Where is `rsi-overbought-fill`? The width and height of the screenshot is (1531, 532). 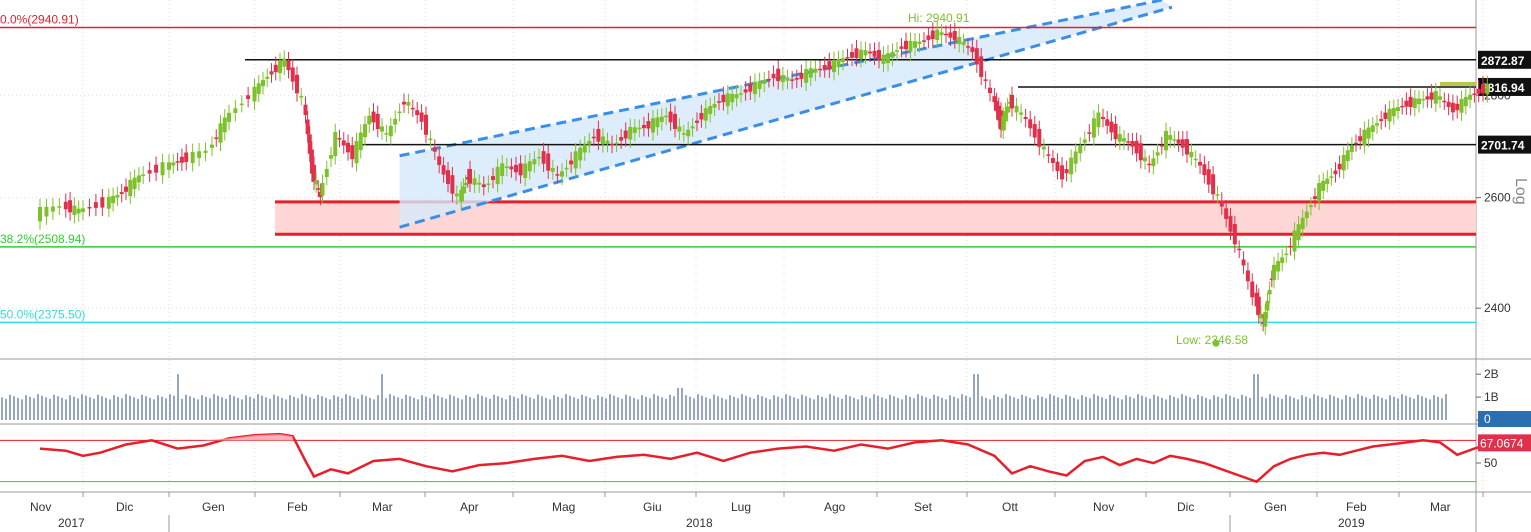
rsi-overbought-fill is located at coordinates (248, 437).